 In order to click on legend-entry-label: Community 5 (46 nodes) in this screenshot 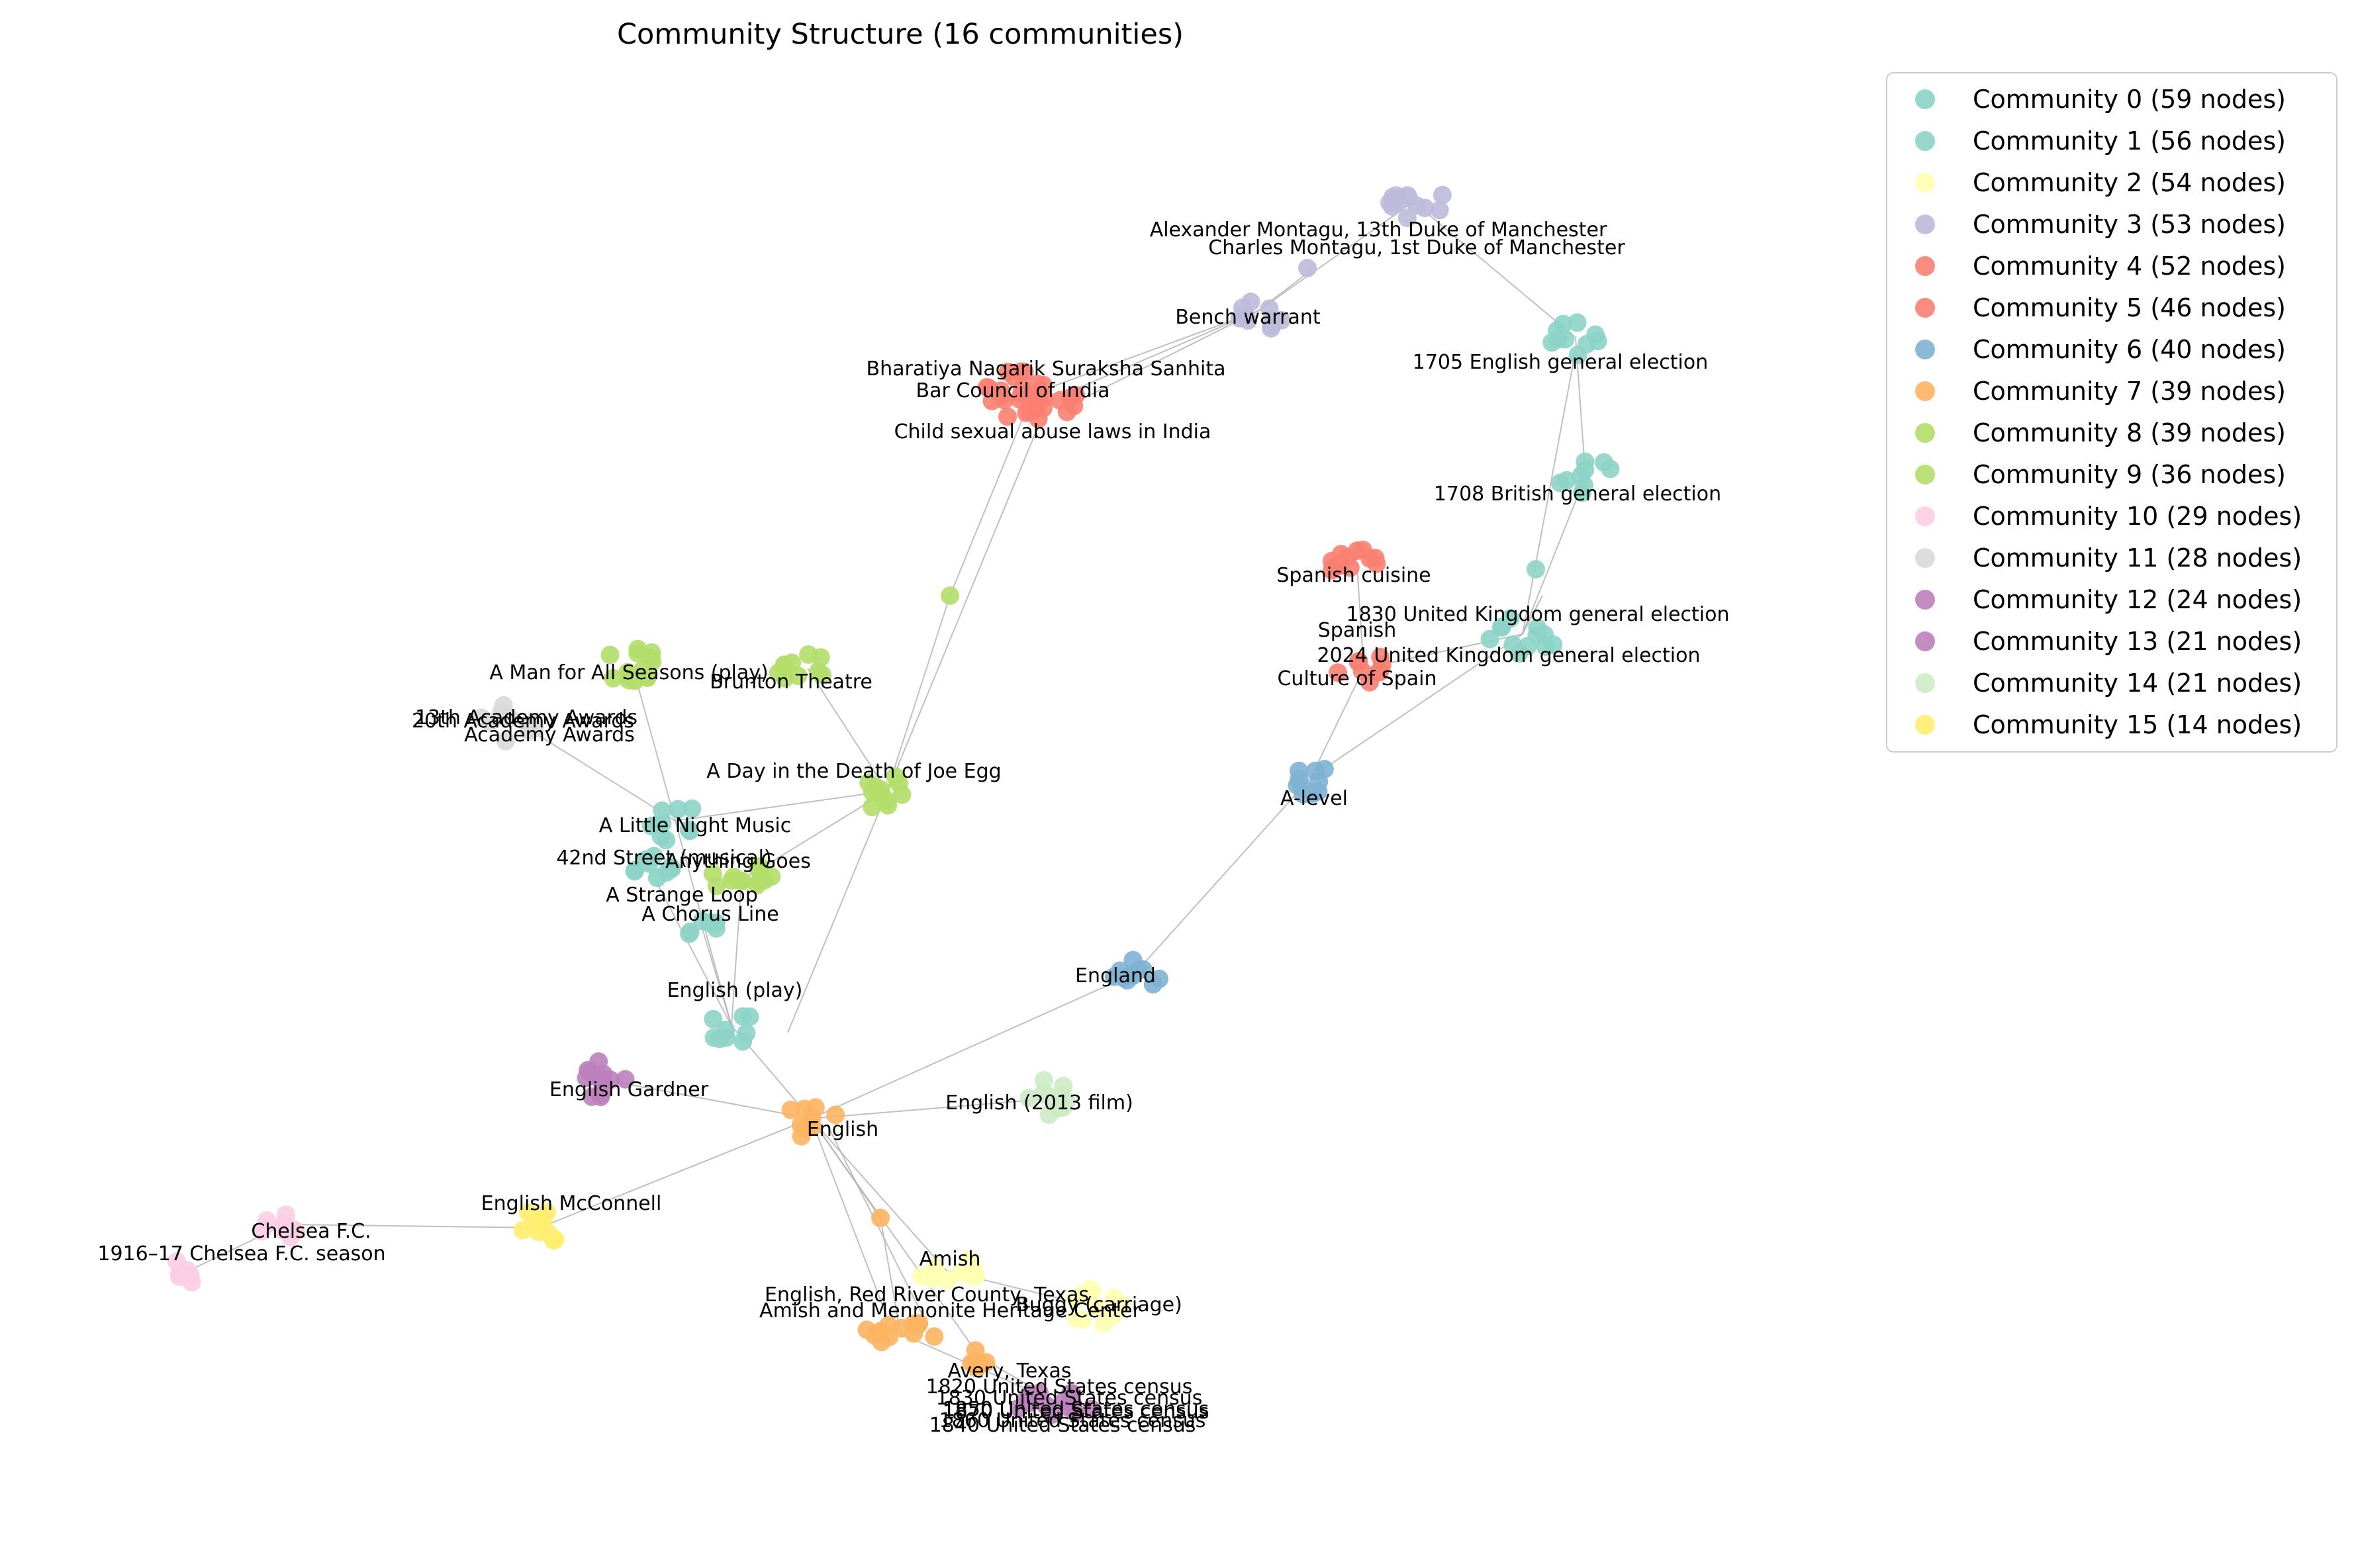, I will do `click(2129, 307)`.